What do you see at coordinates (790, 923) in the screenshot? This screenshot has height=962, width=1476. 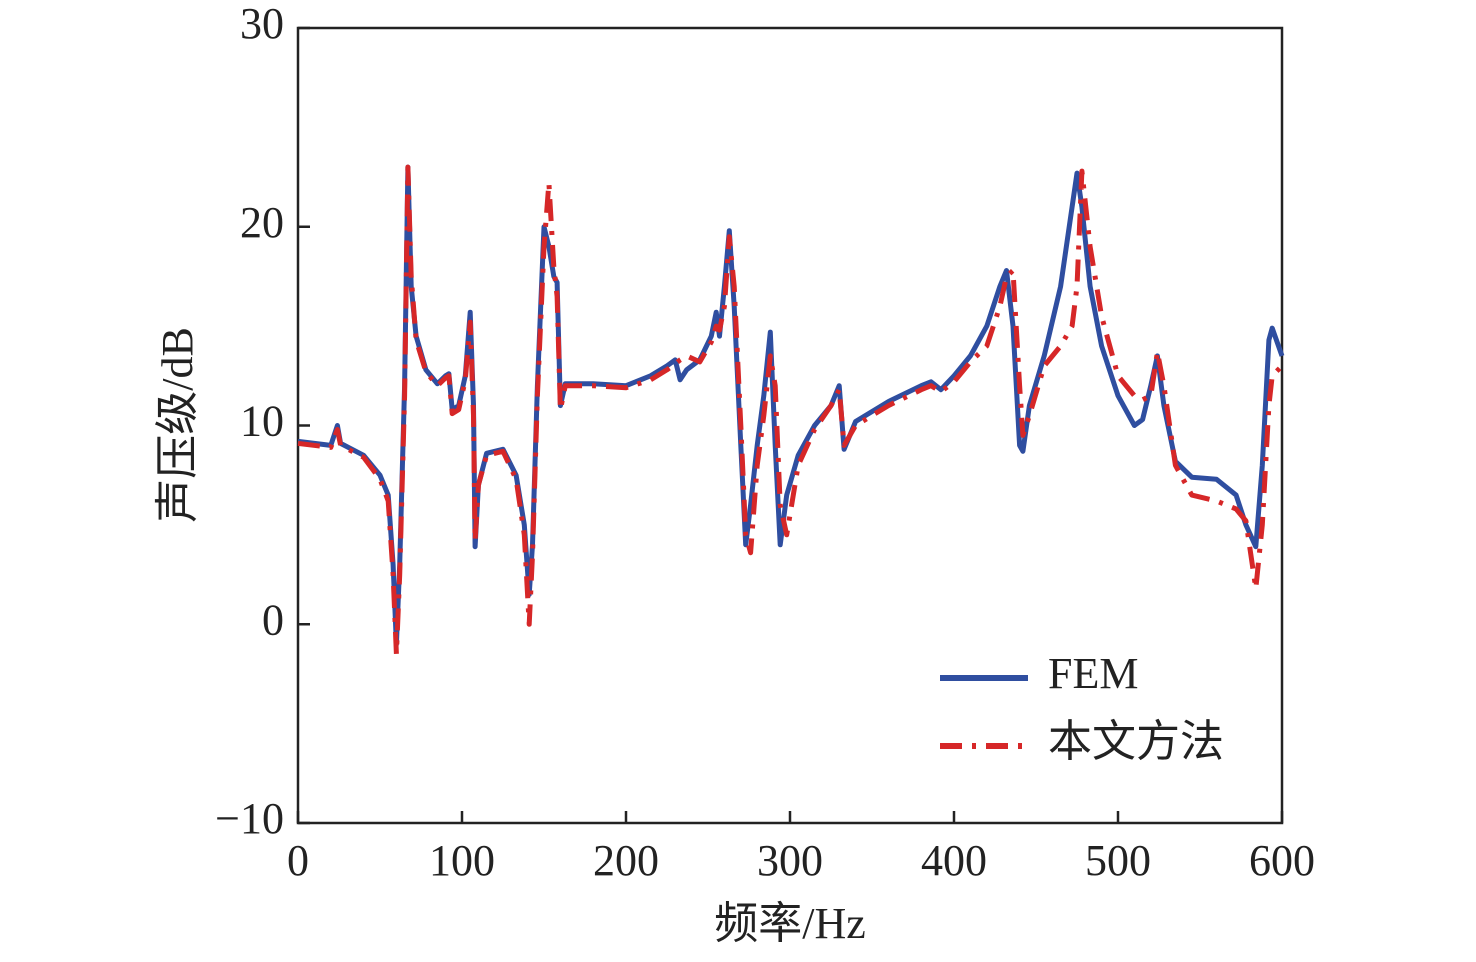 I see `x-axis-label: 频率/Hz` at bounding box center [790, 923].